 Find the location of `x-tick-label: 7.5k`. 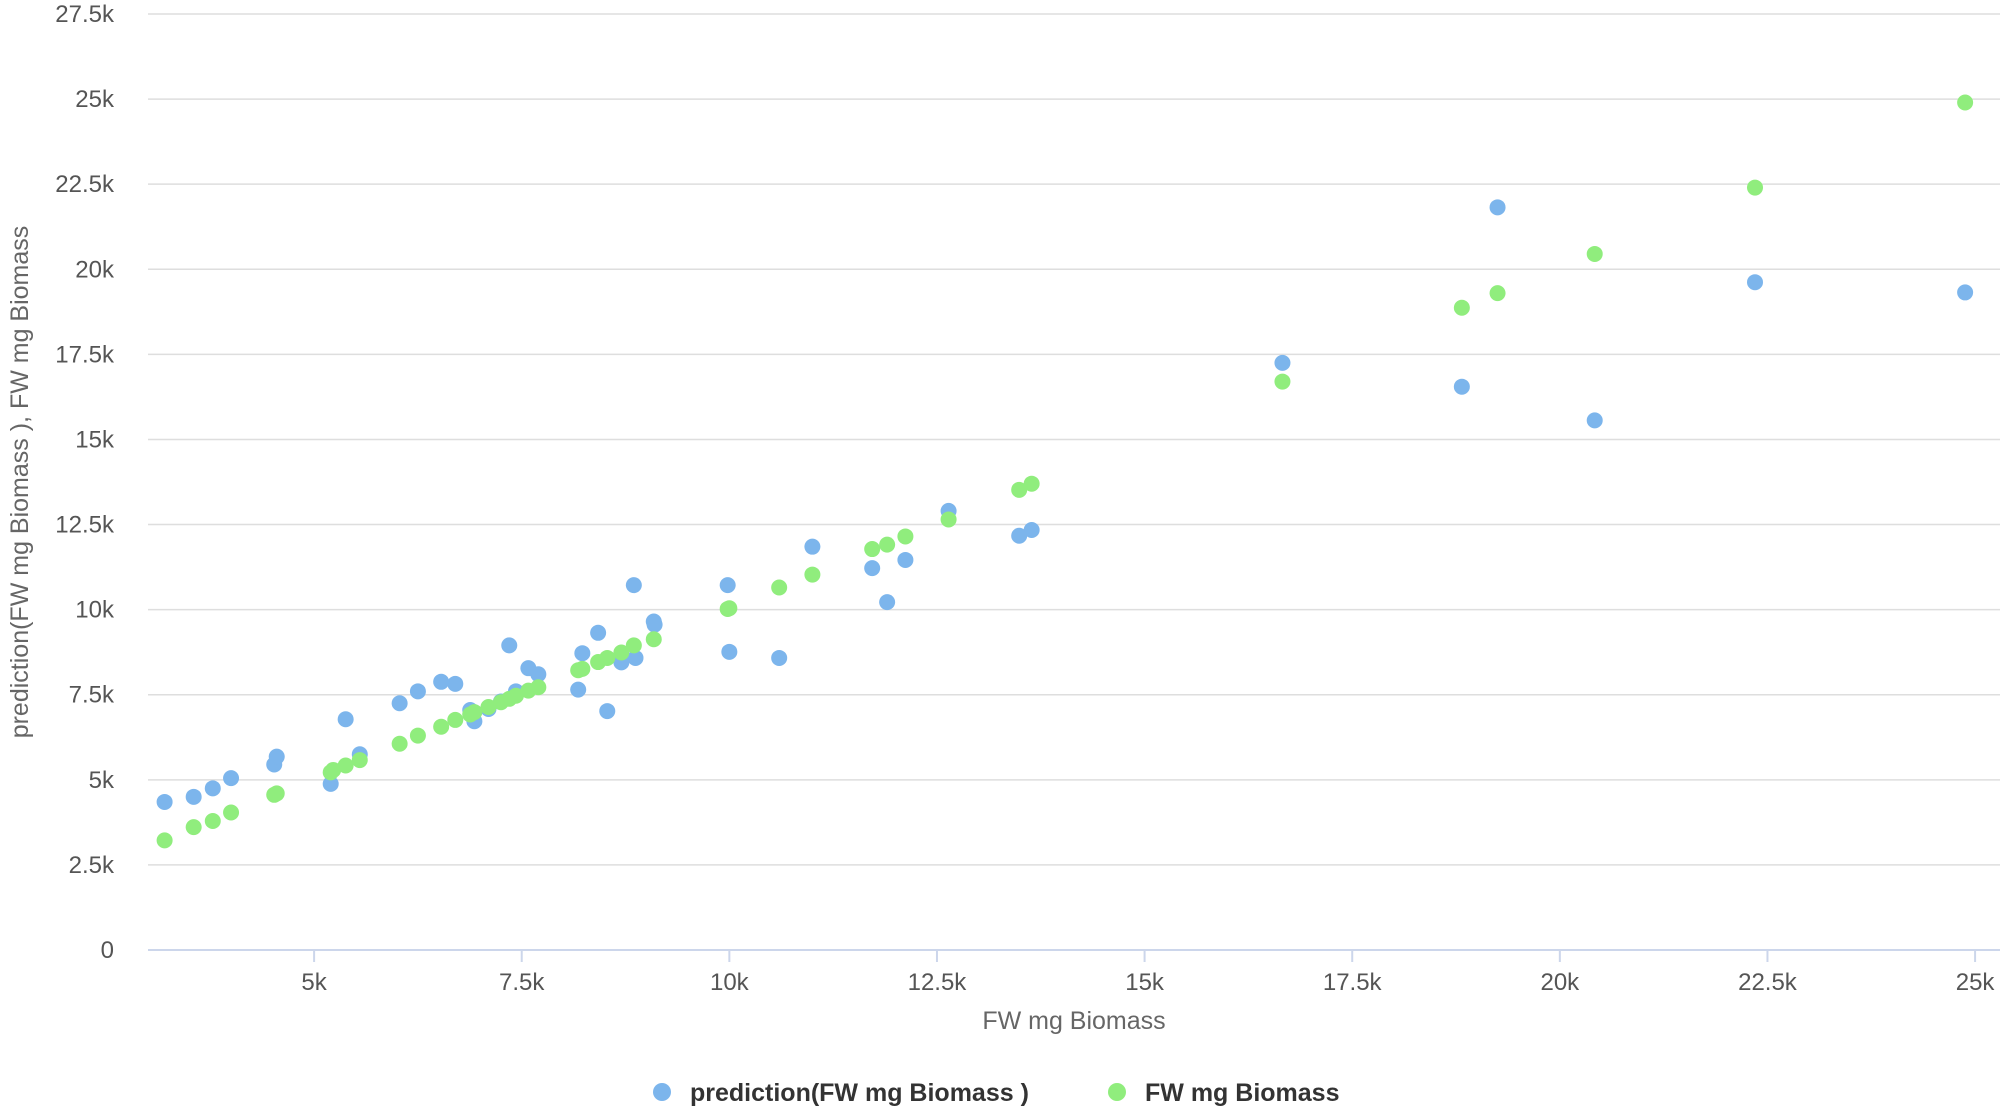

x-tick-label: 7.5k is located at coordinates (522, 982).